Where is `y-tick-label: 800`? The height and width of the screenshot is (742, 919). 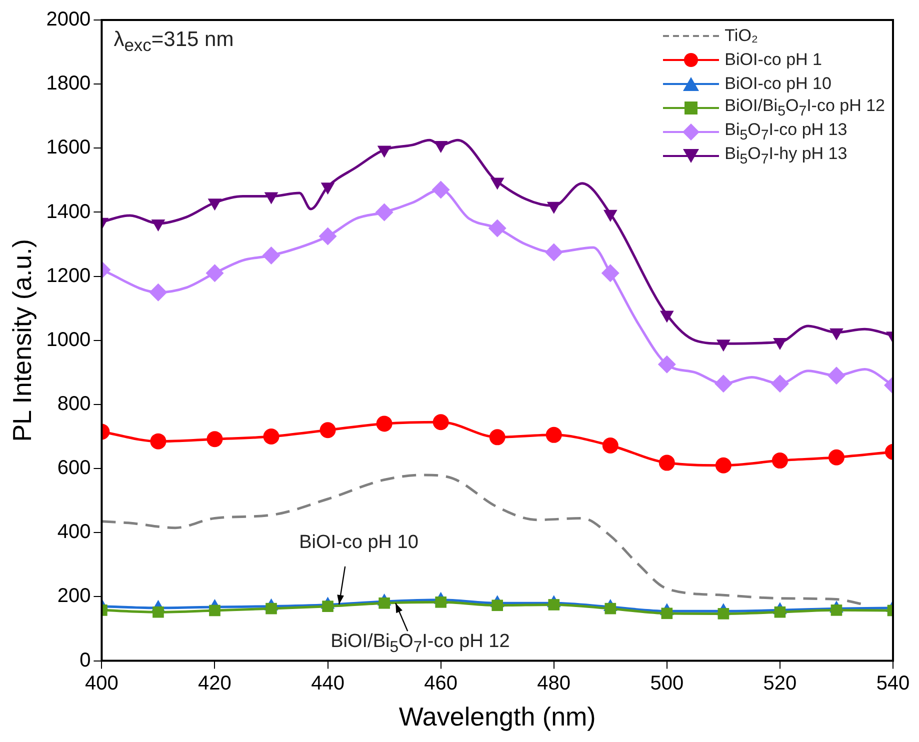
y-tick-label: 800 is located at coordinates (74, 403).